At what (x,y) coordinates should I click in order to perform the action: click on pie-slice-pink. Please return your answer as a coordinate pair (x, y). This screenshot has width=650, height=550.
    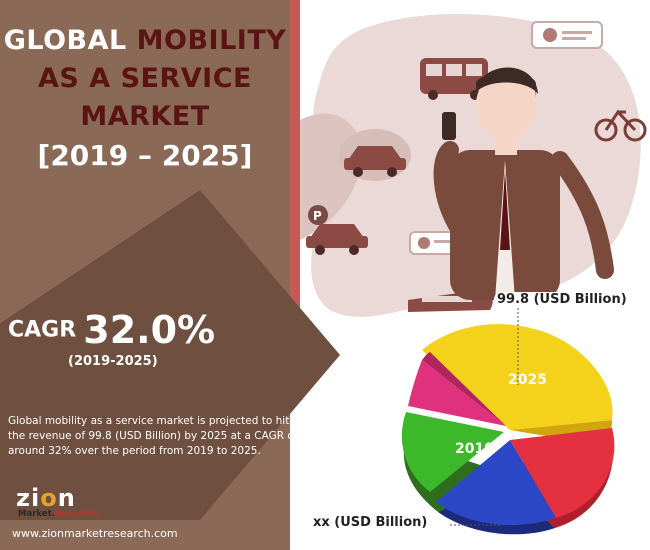
    Looking at the image, I should click on (457, 393).